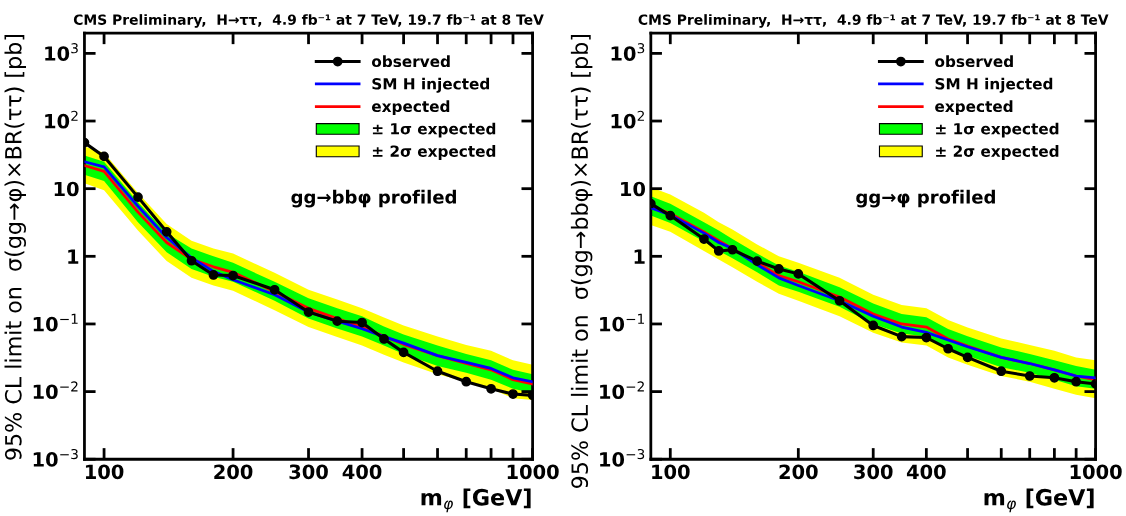  I want to click on annotation: gg→bbφ profiled, so click(373, 198).